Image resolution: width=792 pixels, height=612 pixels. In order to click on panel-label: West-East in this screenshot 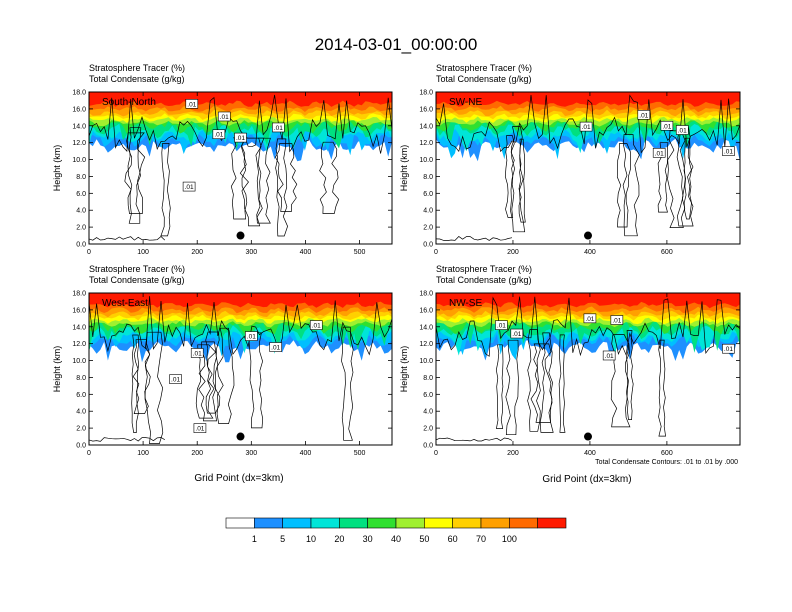, I will do `click(125, 303)`.